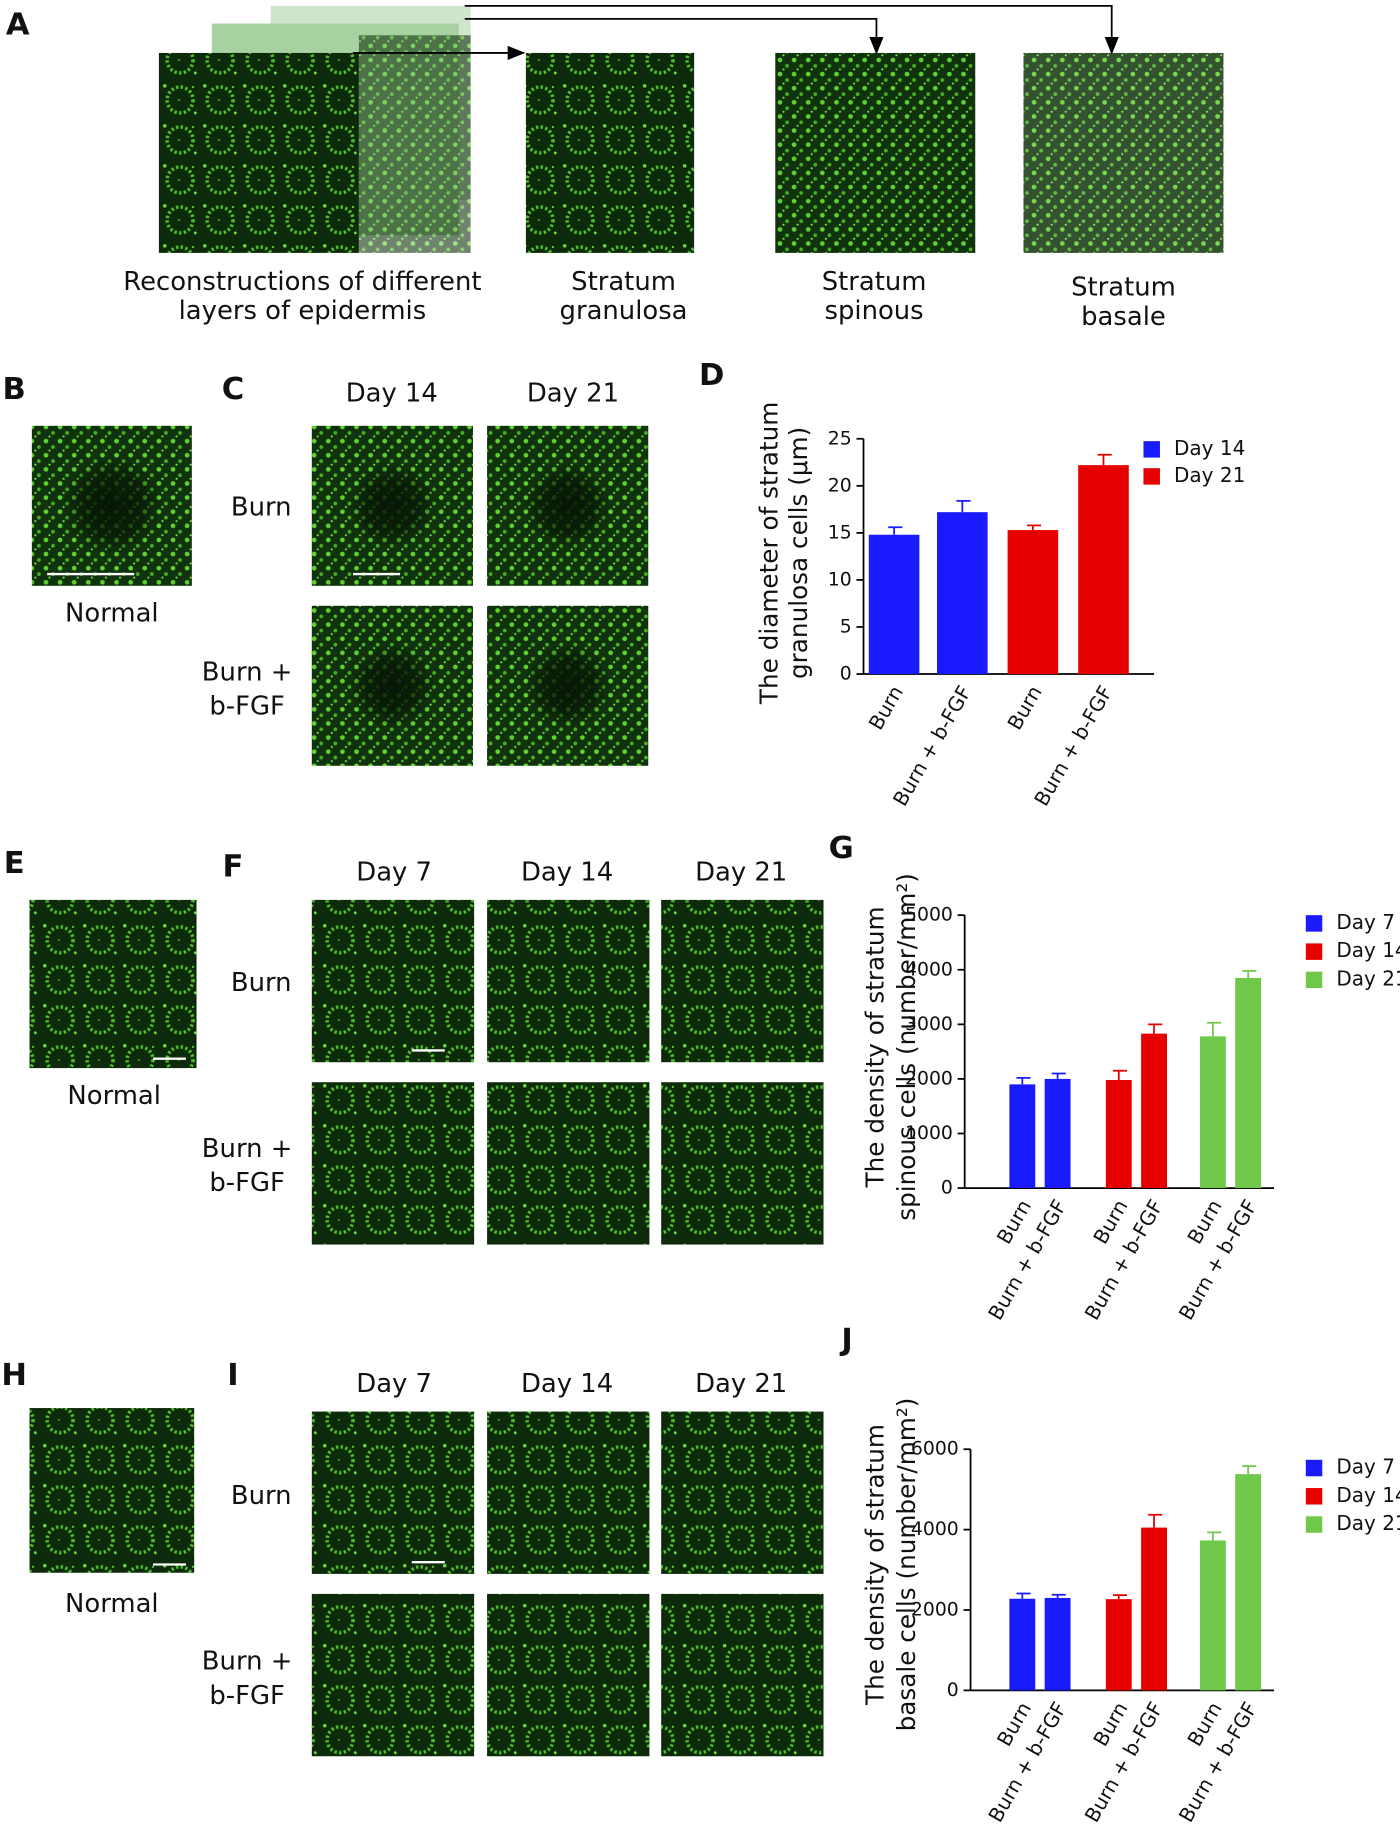  What do you see at coordinates (394, 1384) in the screenshot?
I see `column-label: Day 7` at bounding box center [394, 1384].